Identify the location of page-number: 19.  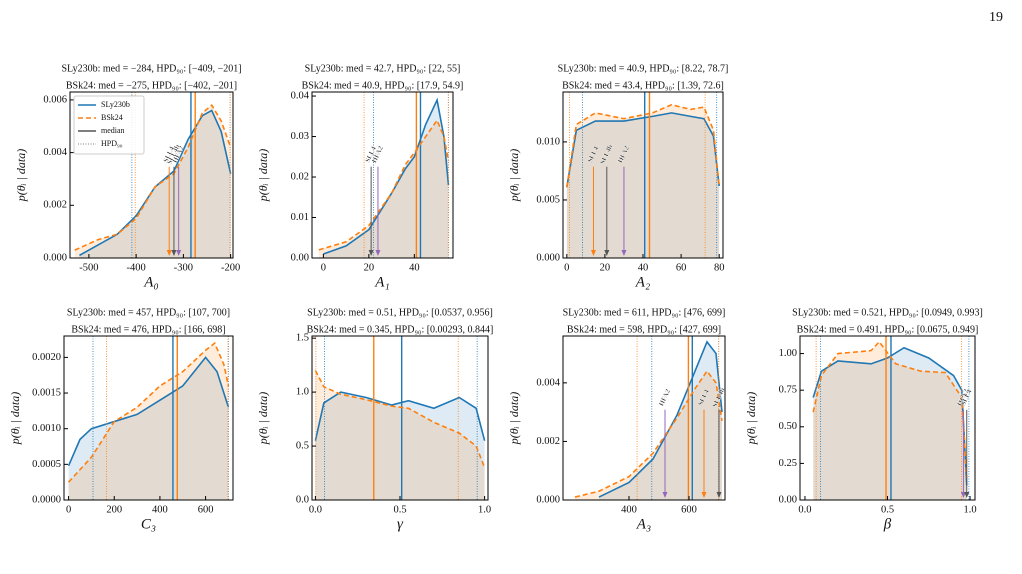
(996, 17).